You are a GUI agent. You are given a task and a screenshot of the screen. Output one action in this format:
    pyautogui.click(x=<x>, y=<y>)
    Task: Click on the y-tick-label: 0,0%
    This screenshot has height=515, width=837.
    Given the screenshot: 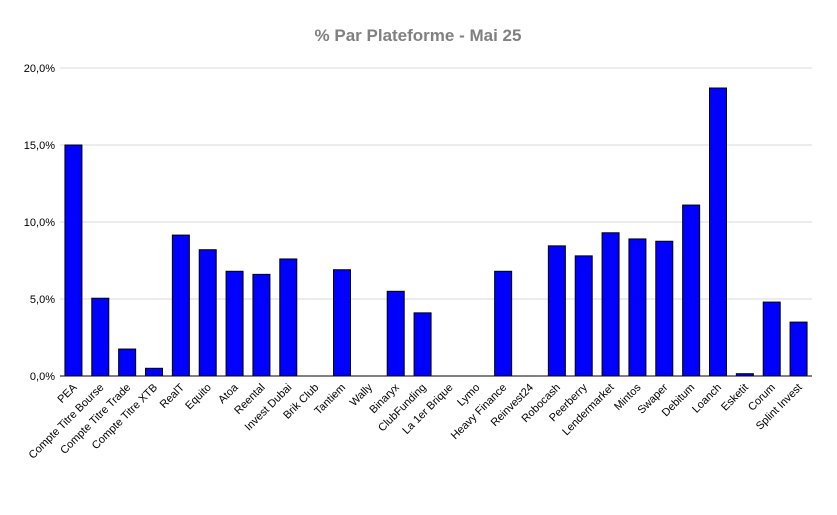 What is the action you would take?
    pyautogui.click(x=42, y=377)
    